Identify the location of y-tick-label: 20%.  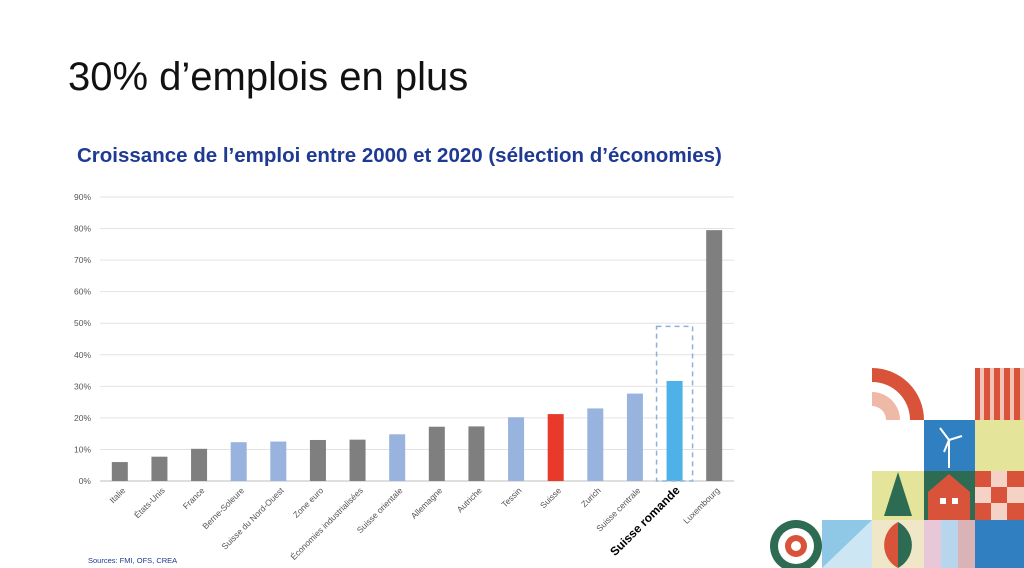
(82, 418).